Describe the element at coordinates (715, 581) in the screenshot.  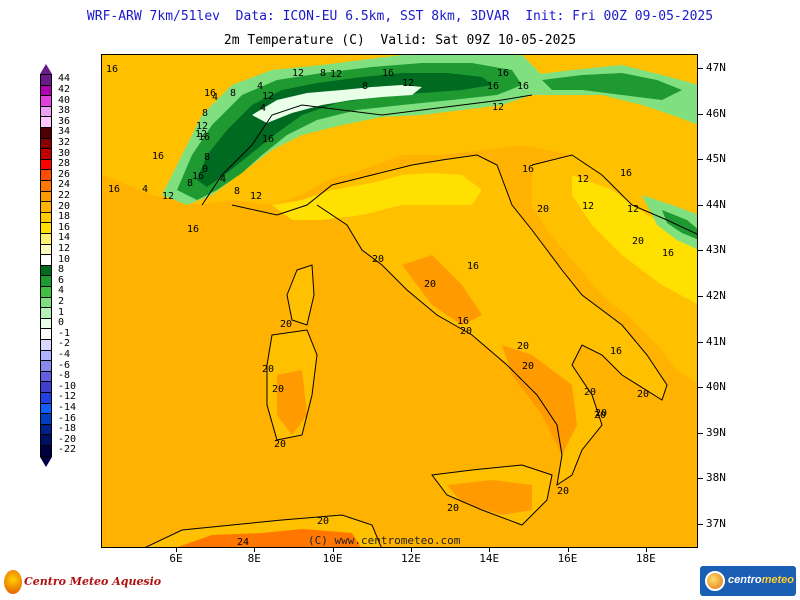
I see `globe-icon` at that location.